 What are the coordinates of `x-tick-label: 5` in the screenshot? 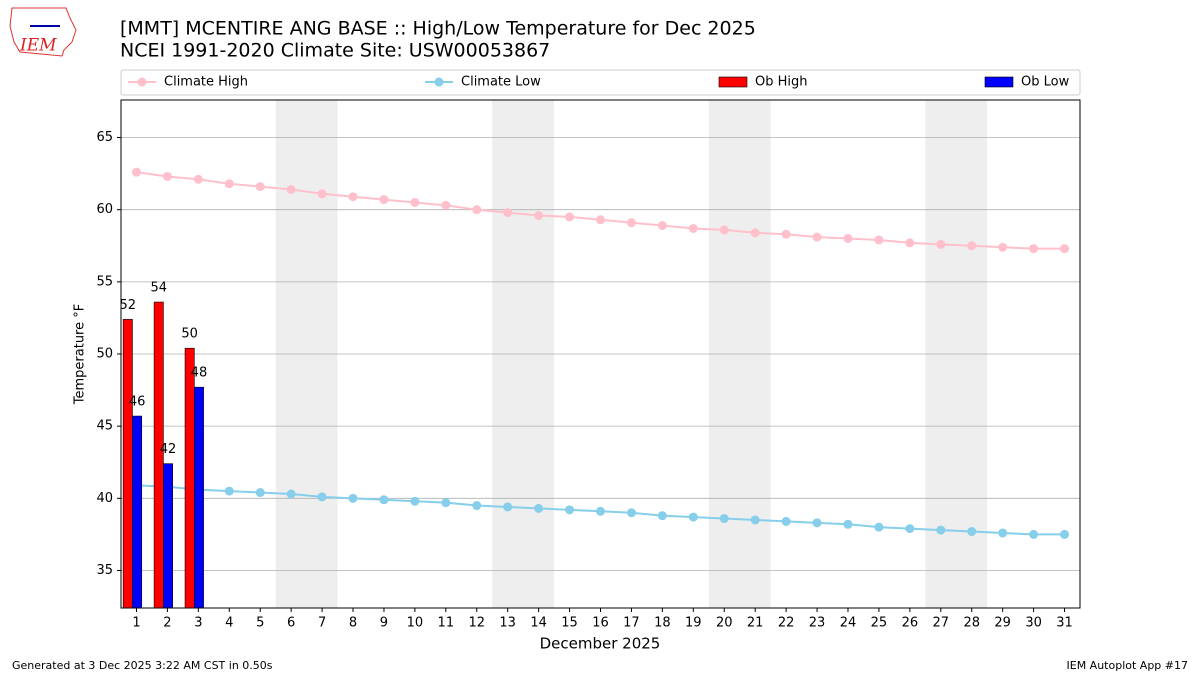 It's located at (260, 623).